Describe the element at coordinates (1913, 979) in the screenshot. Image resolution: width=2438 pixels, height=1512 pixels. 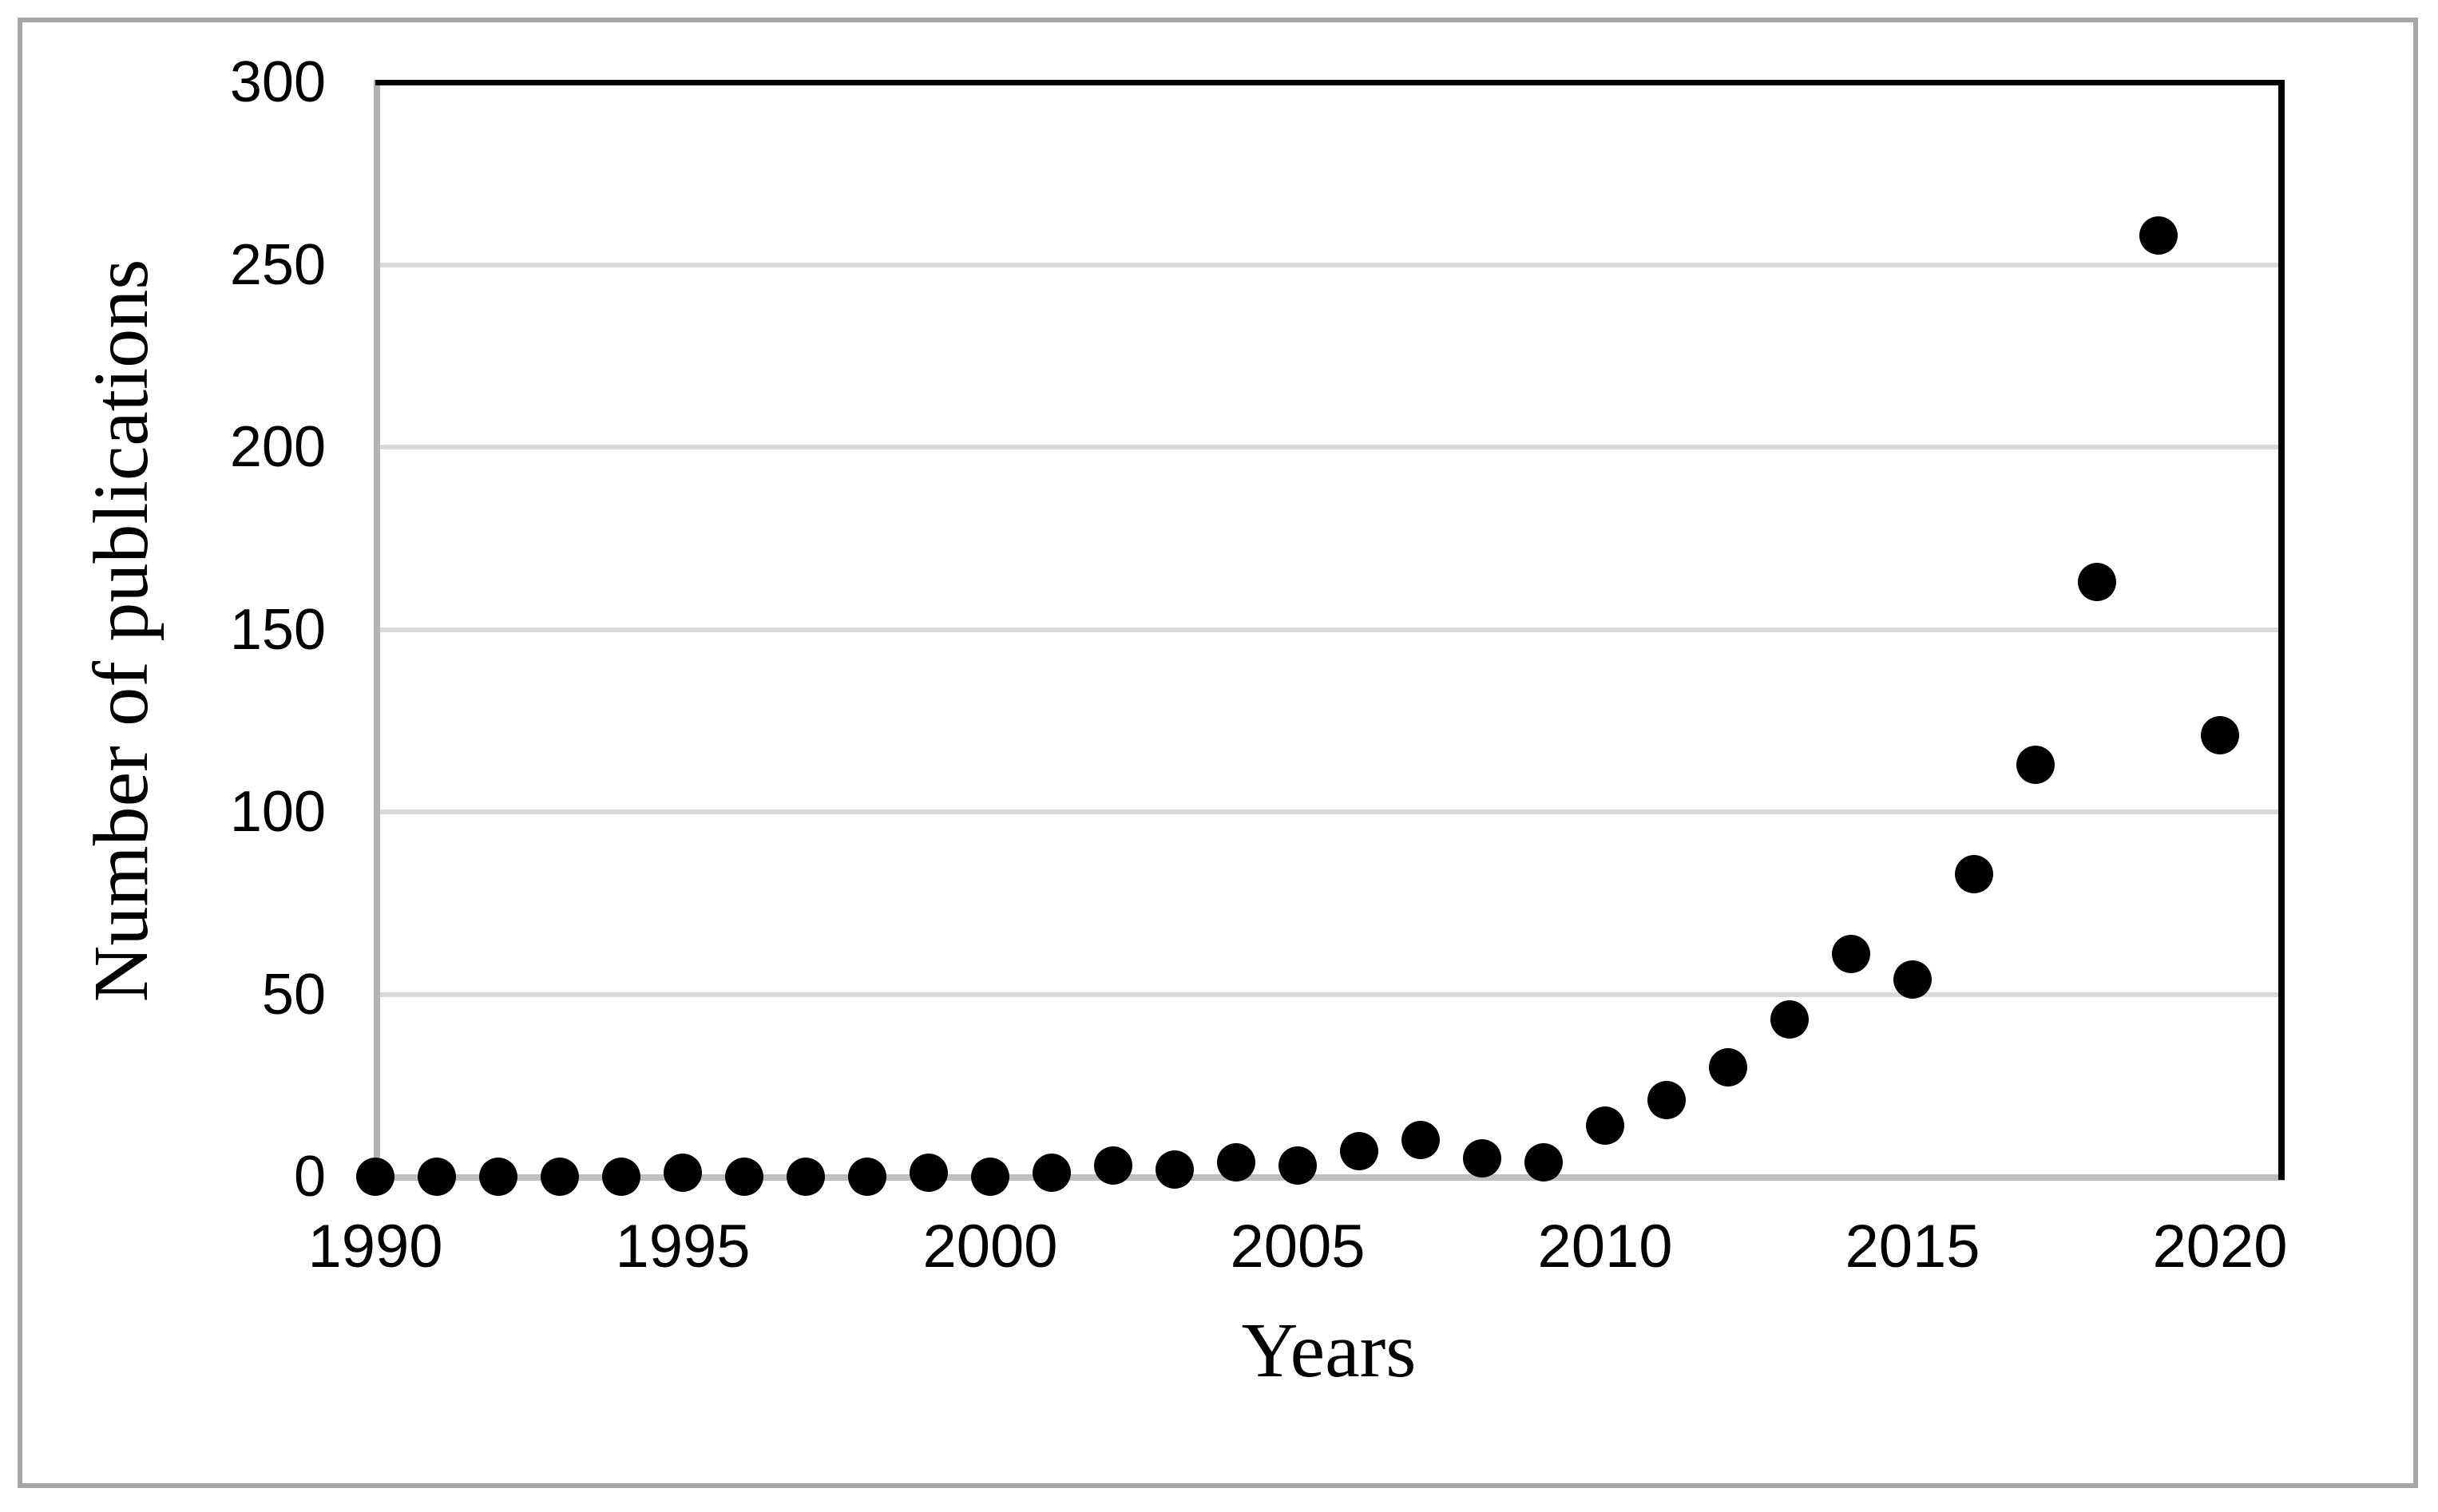
I see `data-point-2015` at that location.